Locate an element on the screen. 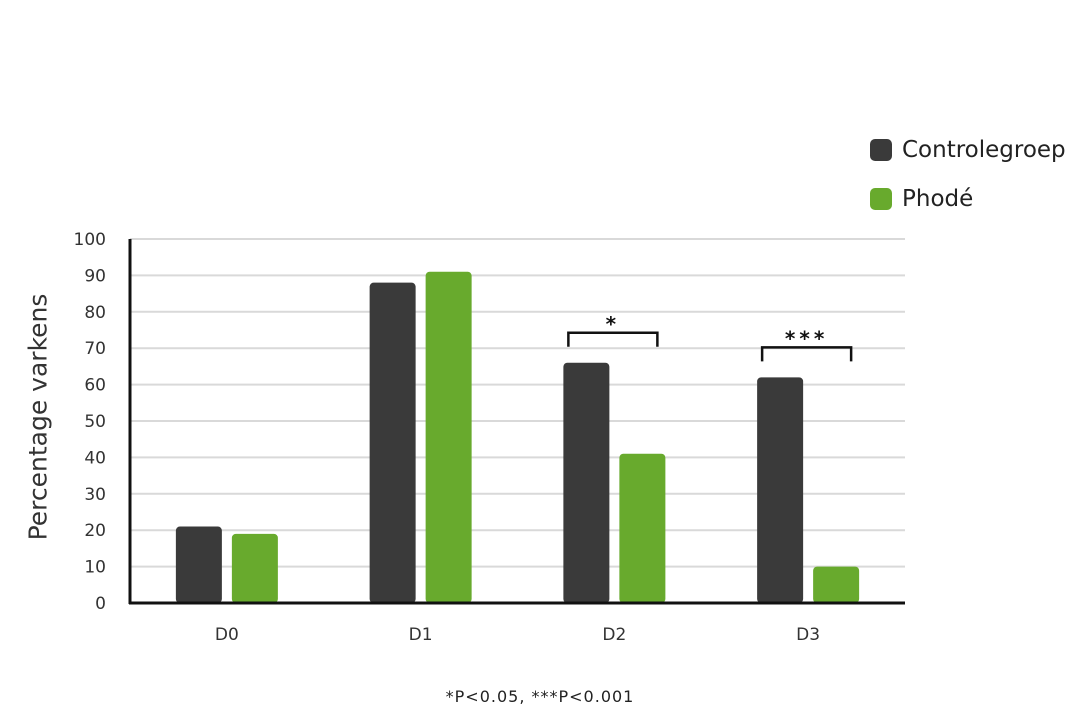 This screenshot has height=721, width=1080. y-tick-label: 70 is located at coordinates (95, 349).